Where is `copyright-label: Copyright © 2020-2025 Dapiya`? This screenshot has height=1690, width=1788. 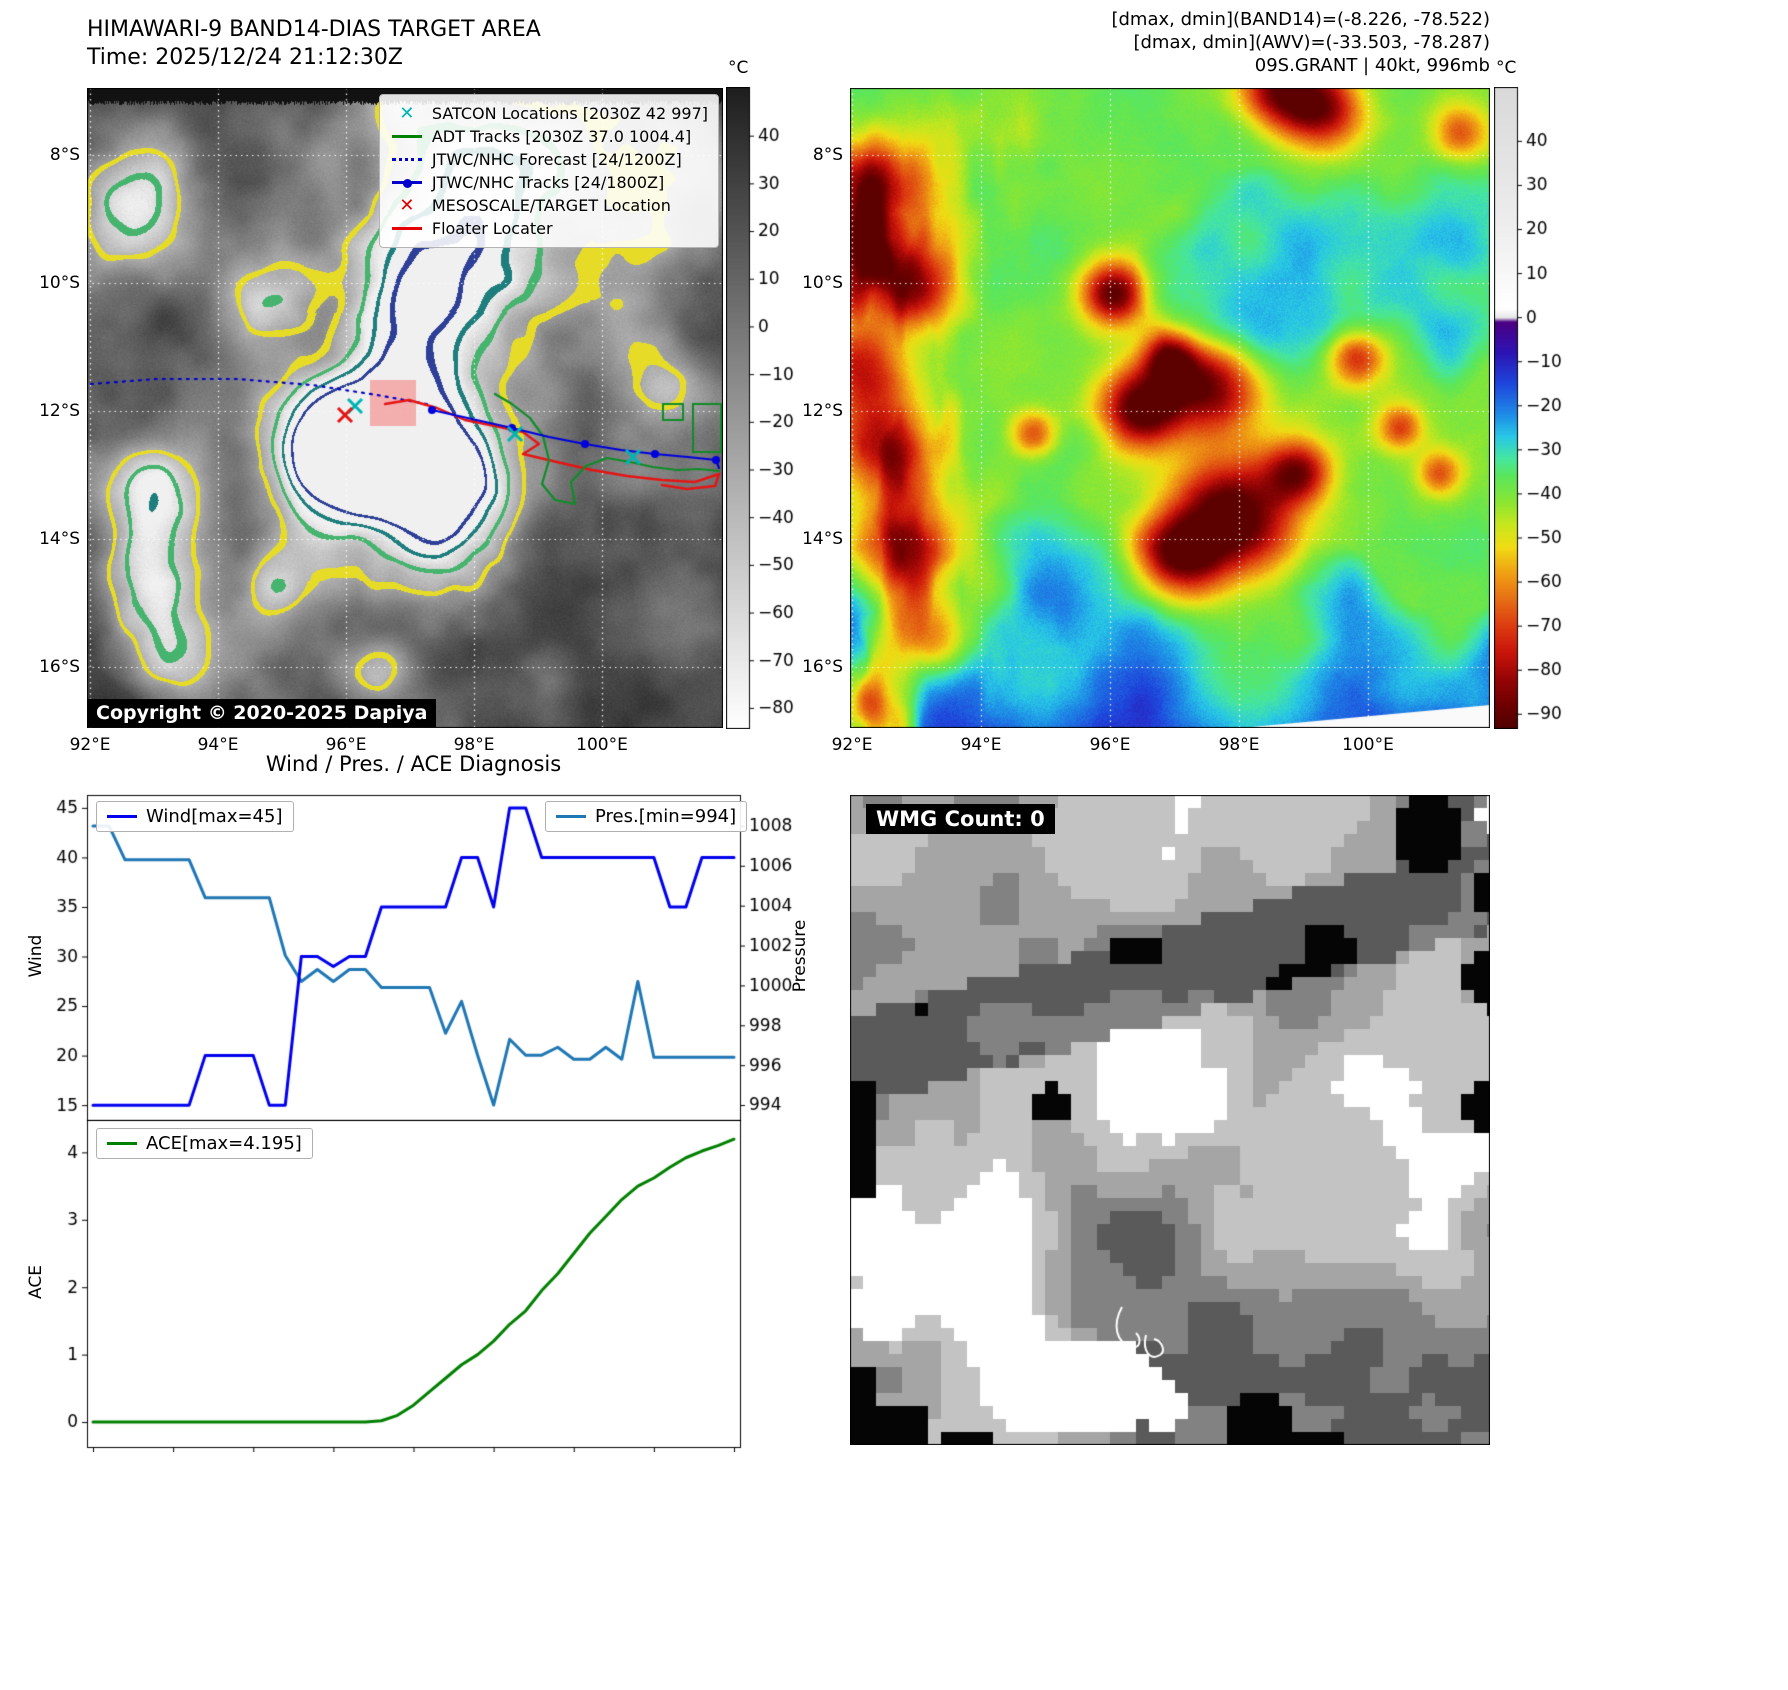
copyright-label: Copyright © 2020-2025 Dapiya is located at coordinates (262, 713).